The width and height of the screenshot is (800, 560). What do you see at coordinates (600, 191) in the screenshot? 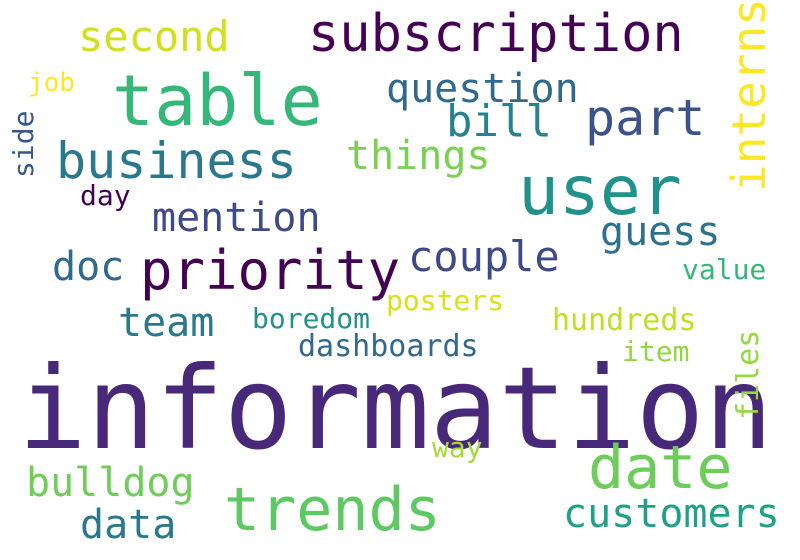
I see `word-user: user` at bounding box center [600, 191].